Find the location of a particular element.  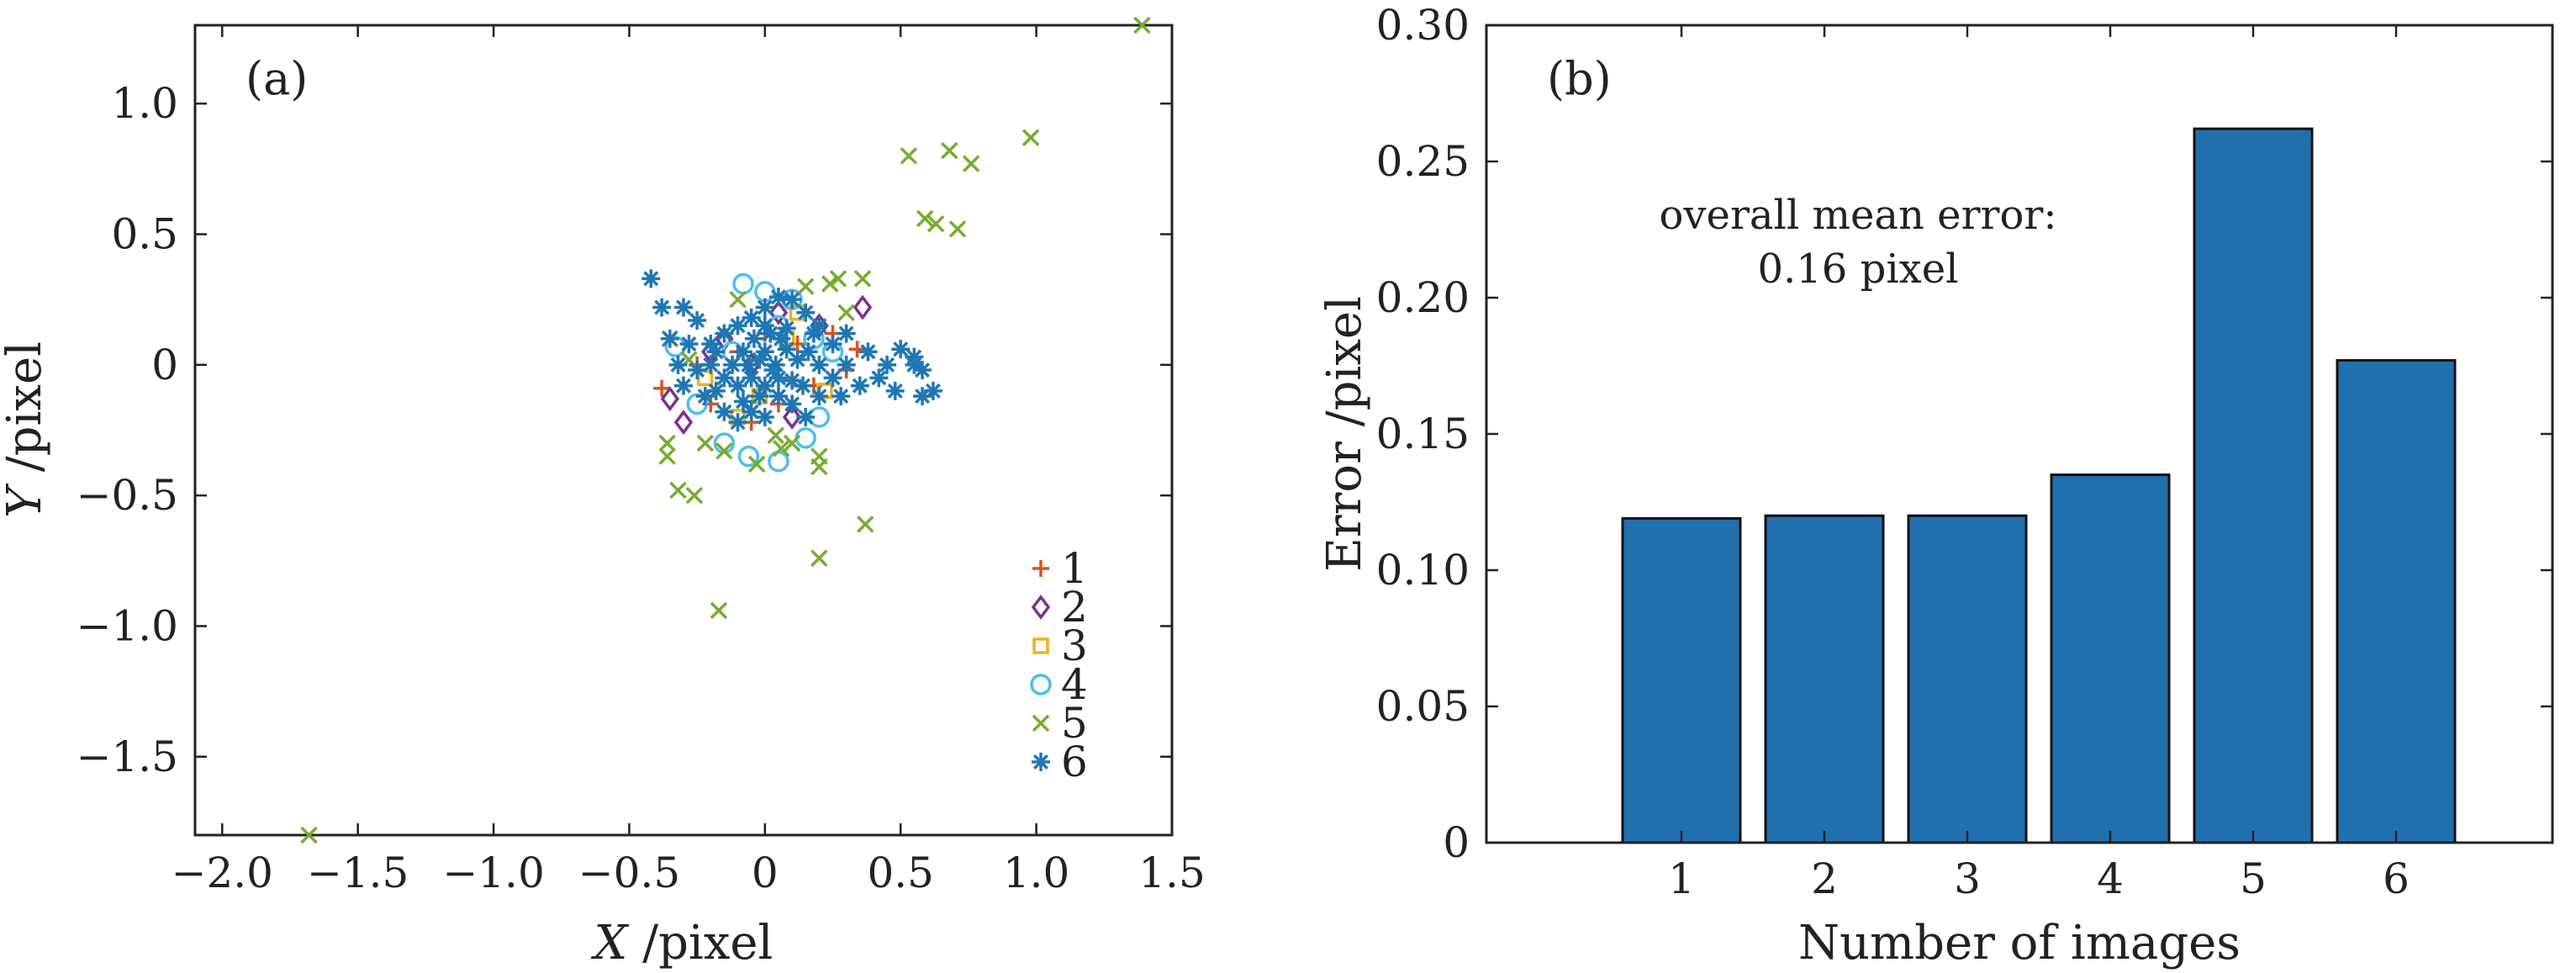

panel-label-a: (a) is located at coordinates (277, 79).